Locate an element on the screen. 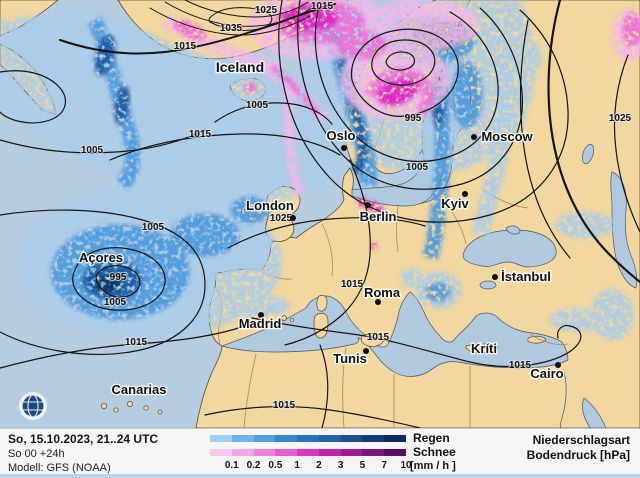  snow-colorbar is located at coordinates (308, 452).